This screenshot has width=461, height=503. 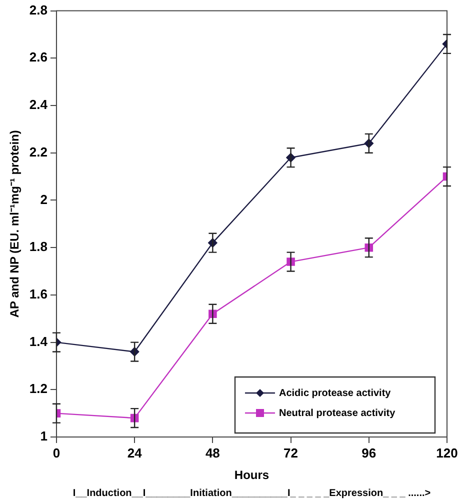 What do you see at coordinates (38, 341) in the screenshot?
I see `y-tick-label: 1.4` at bounding box center [38, 341].